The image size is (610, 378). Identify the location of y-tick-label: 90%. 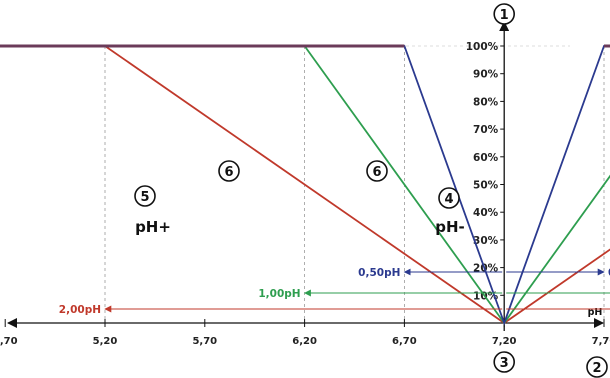
(486, 75).